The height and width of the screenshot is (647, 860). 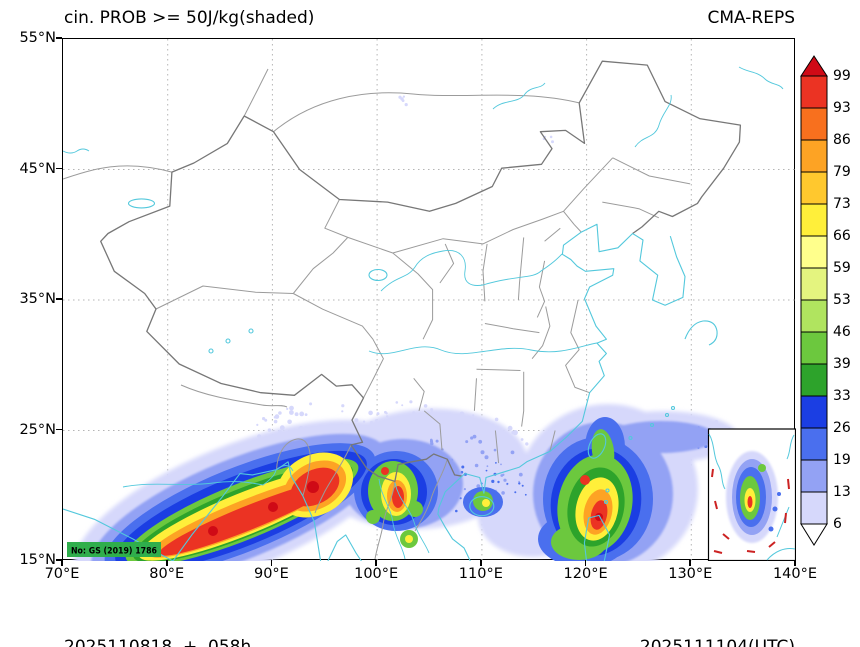 What do you see at coordinates (701, 333) in the screenshot?
I see `kyushu-coast` at bounding box center [701, 333].